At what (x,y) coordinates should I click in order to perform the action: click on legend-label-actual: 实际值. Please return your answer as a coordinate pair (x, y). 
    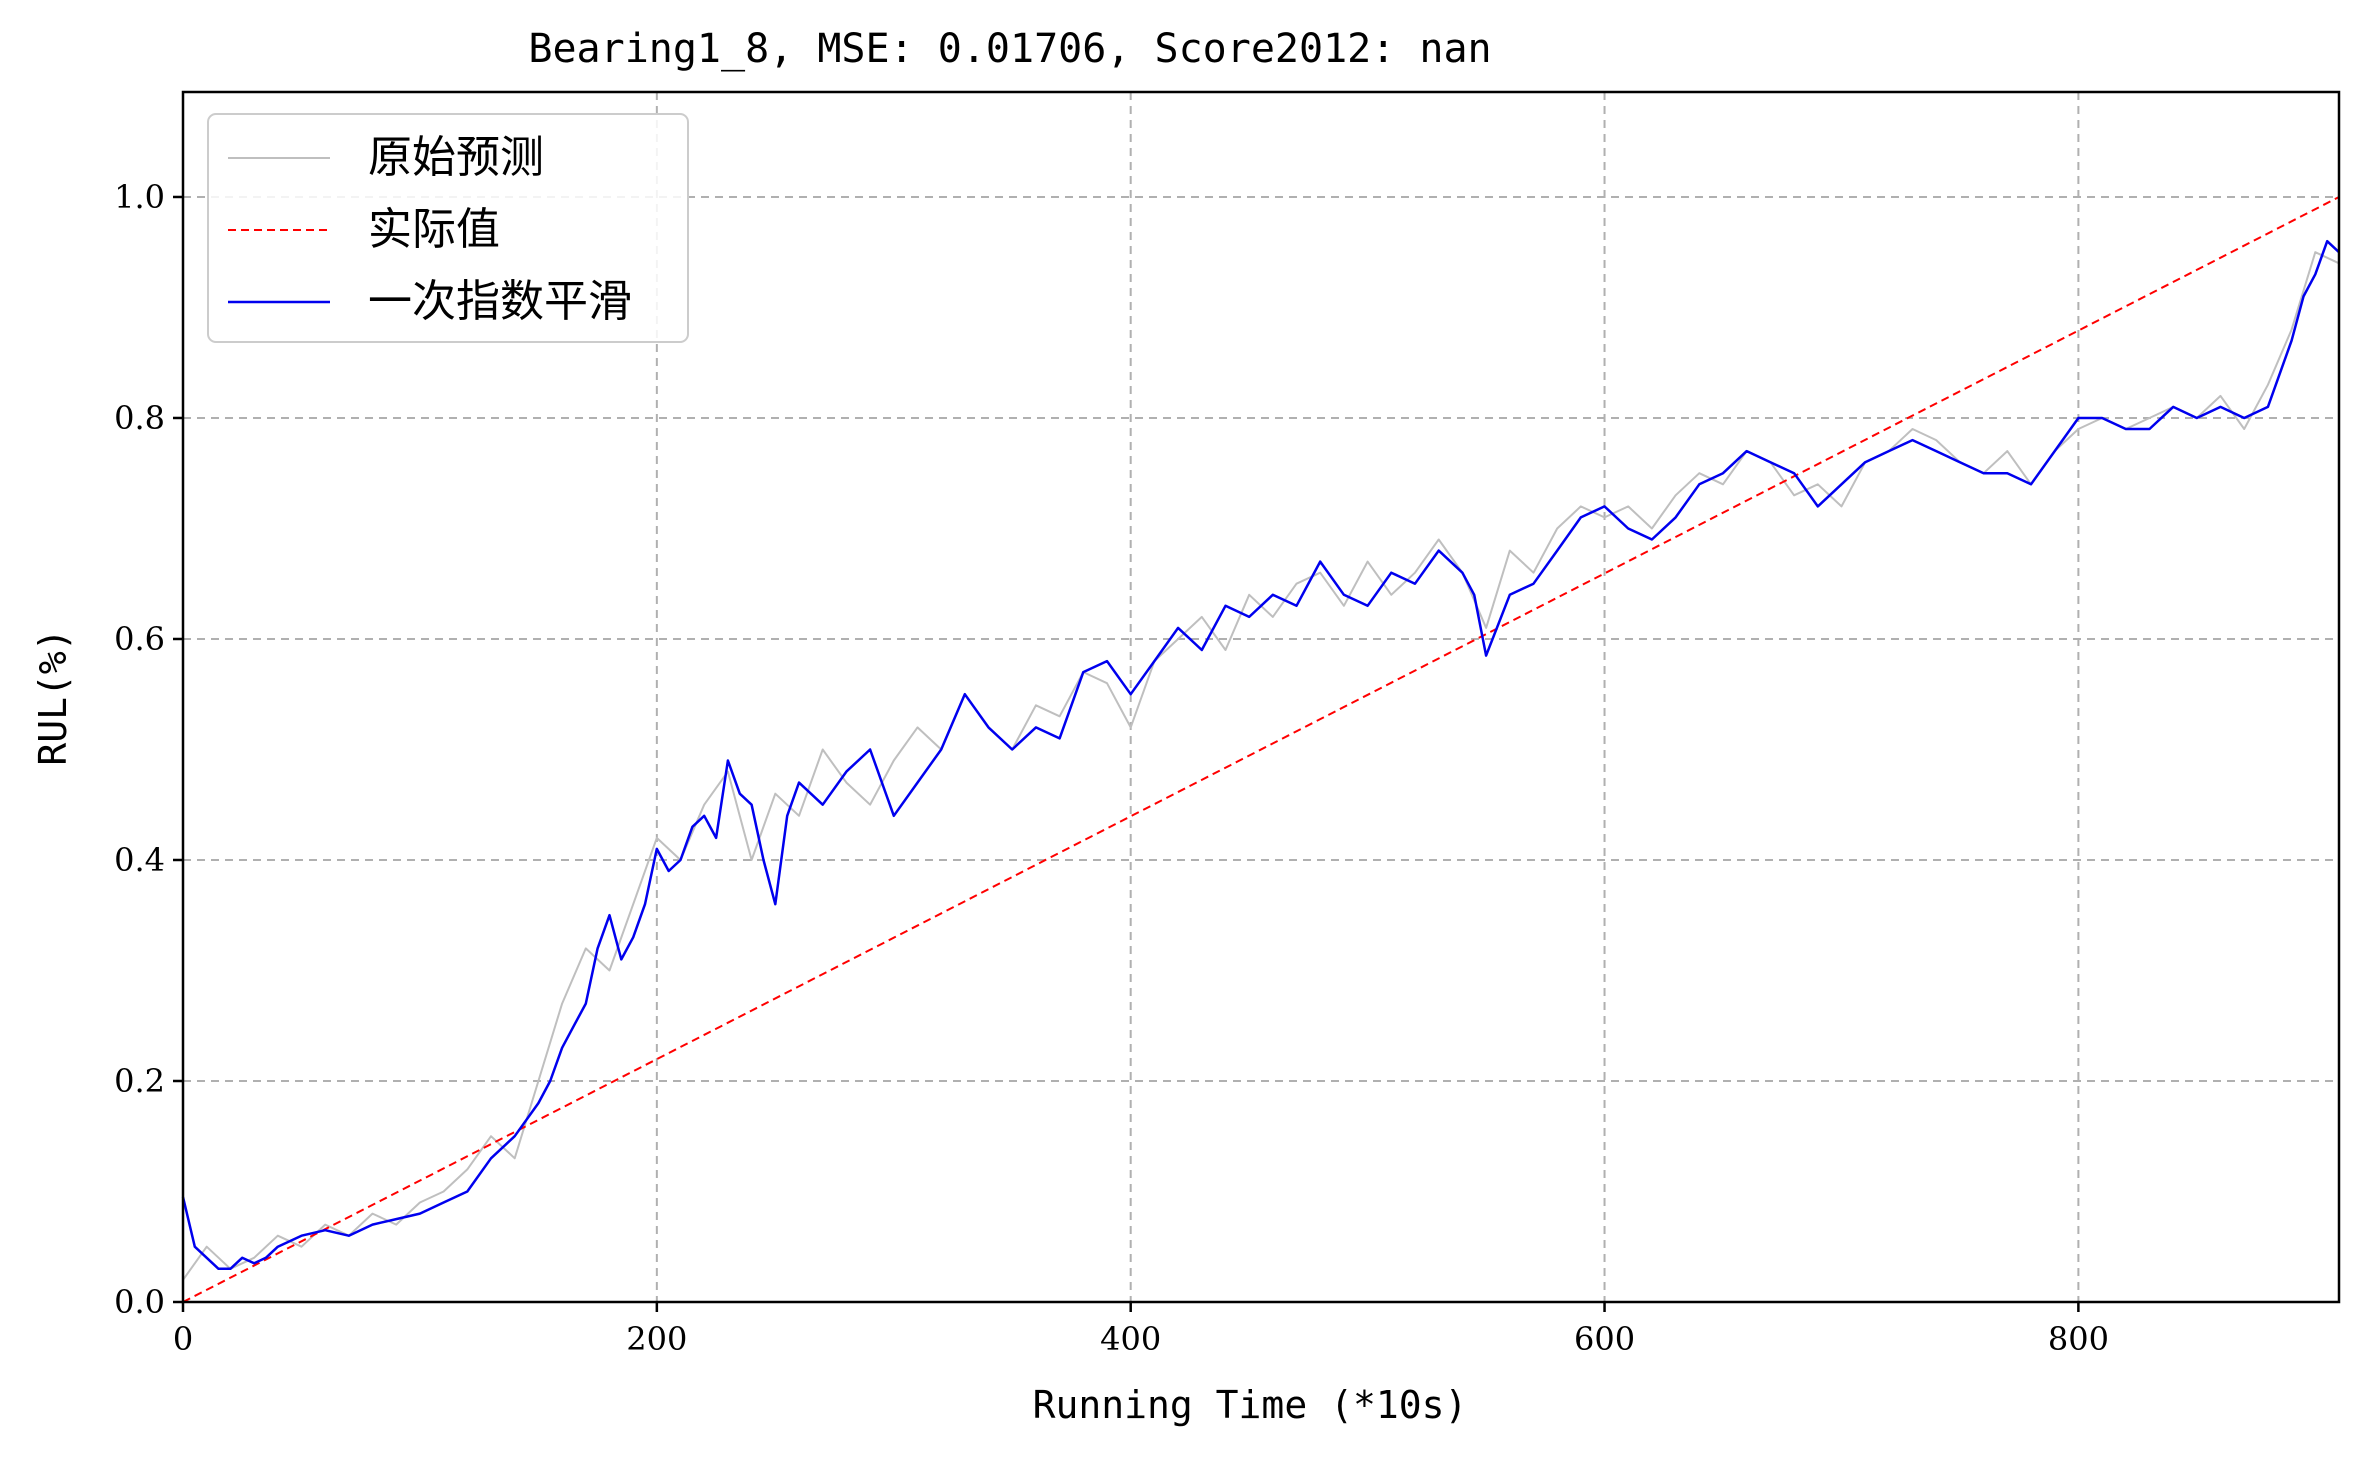
    Looking at the image, I should click on (434, 229).